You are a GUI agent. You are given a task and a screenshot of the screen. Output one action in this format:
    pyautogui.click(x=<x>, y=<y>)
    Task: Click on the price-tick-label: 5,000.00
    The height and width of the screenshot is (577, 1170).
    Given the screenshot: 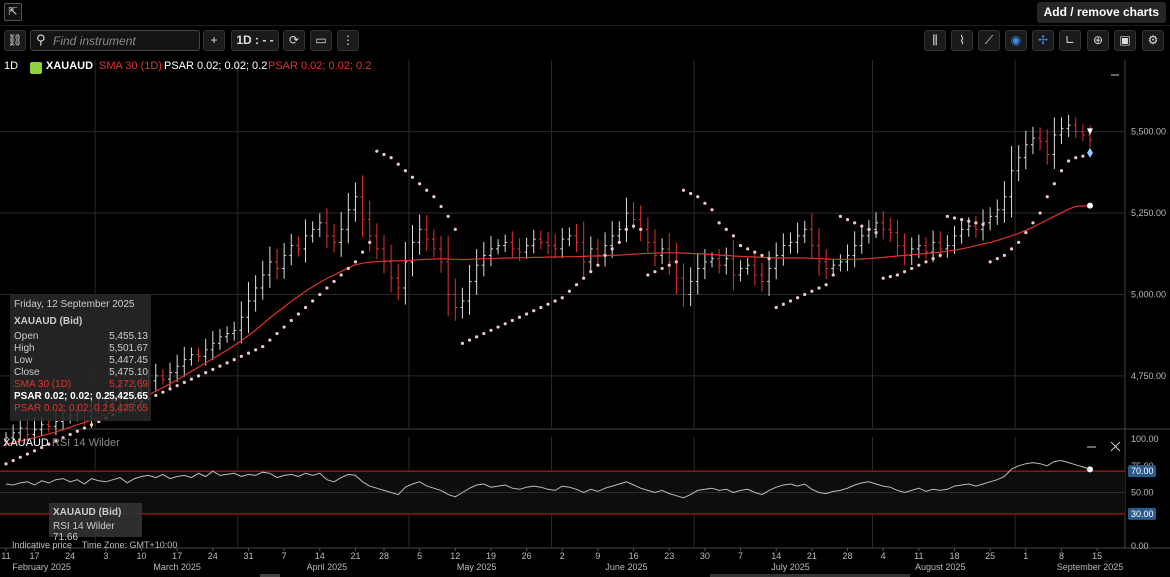 What is the action you would take?
    pyautogui.click(x=1148, y=294)
    